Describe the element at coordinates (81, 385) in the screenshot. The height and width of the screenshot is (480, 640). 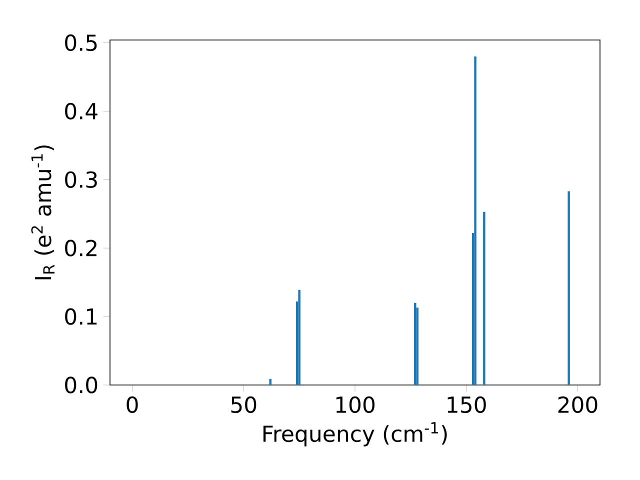
I see `y-tick-label: 0.0` at that location.